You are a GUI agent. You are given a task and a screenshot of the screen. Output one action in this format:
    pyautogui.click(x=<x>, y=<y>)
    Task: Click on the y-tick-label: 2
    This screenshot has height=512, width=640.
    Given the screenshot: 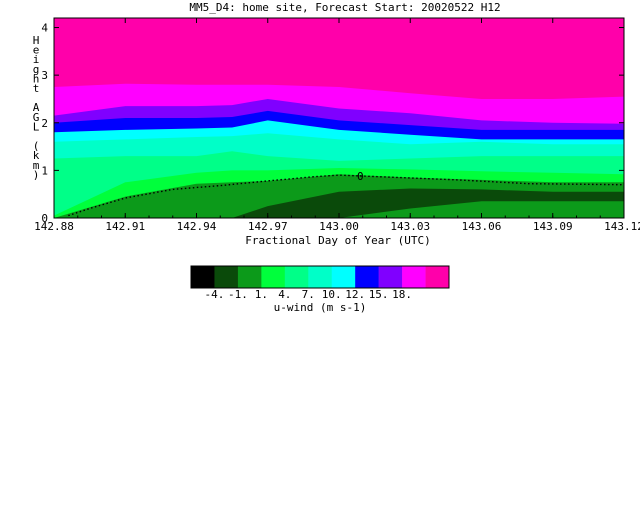 What is the action you would take?
    pyautogui.click(x=44, y=123)
    